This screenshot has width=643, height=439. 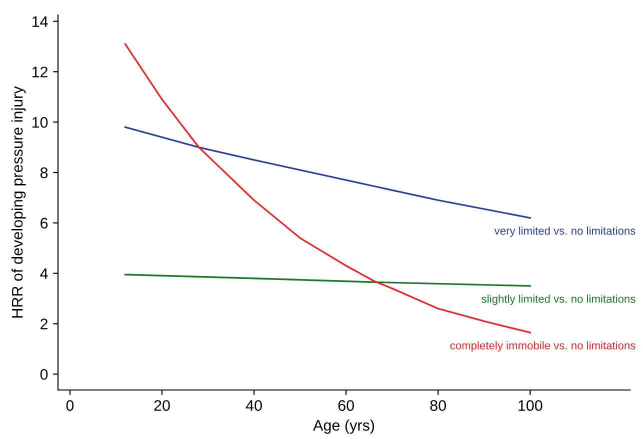 I want to click on y-axis-title: HRR of developing pressure injury, so click(x=18, y=202).